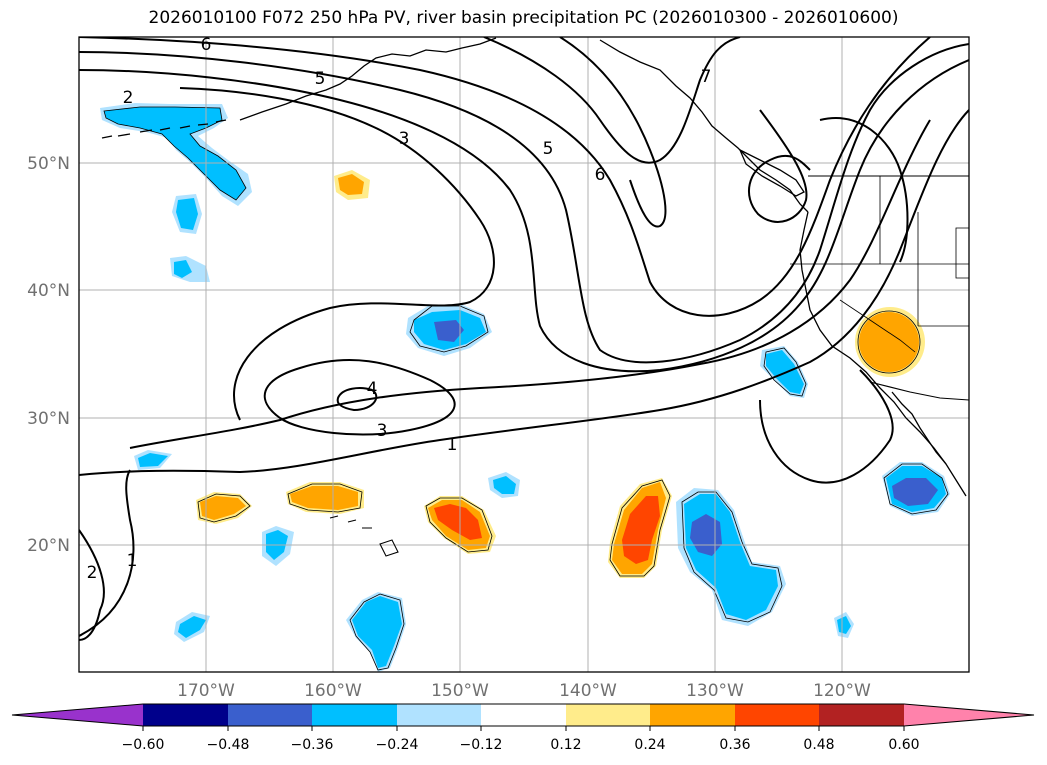  Describe the element at coordinates (600, 175) in the screenshot. I see `contour-label-6: 6` at that location.